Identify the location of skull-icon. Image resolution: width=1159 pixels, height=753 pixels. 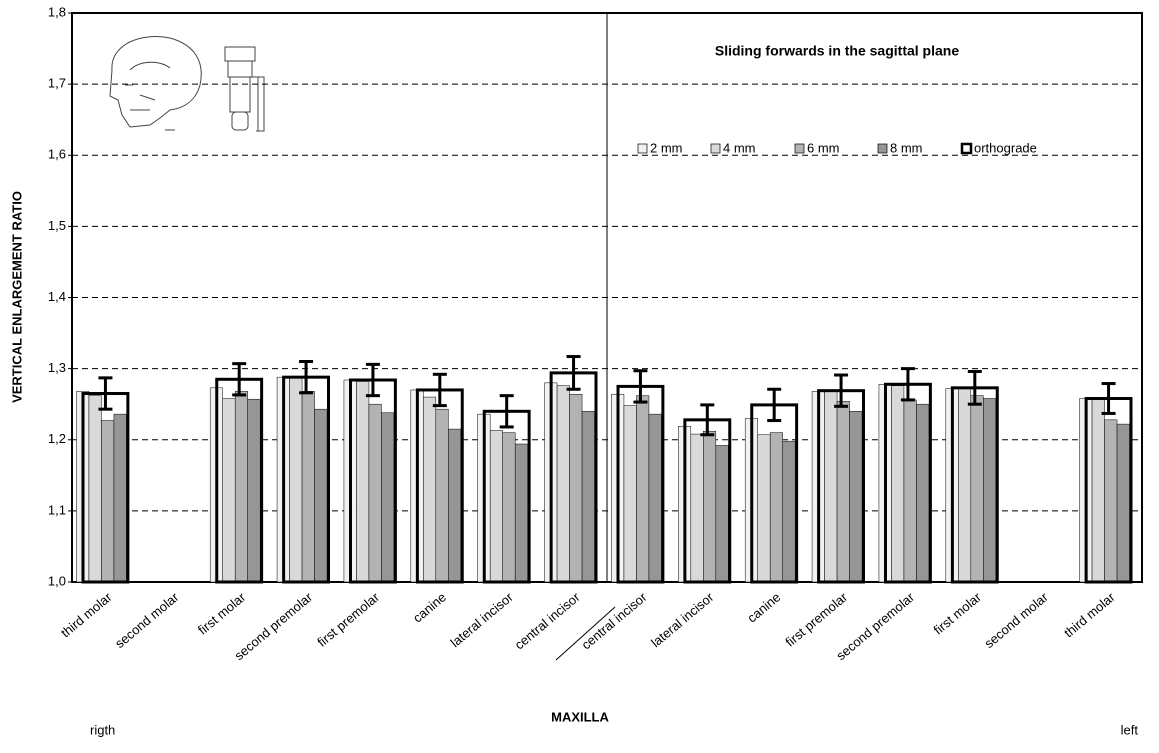
(187, 84).